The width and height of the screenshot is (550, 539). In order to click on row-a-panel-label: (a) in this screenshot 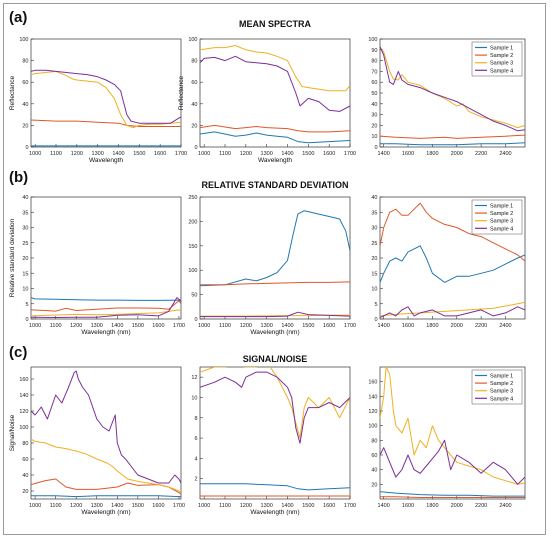, I will do `click(18, 17)`.